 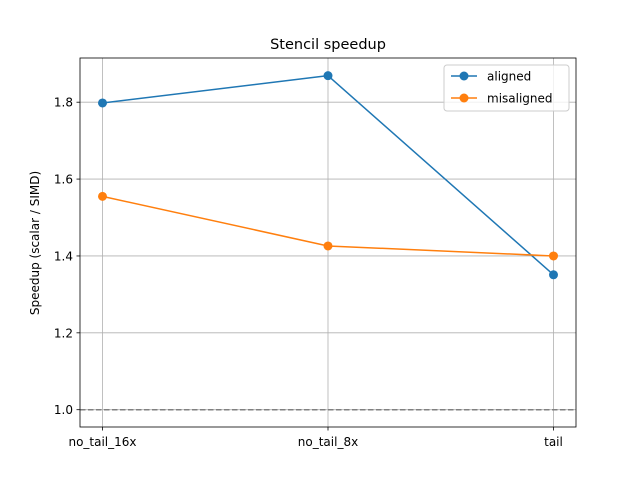 What do you see at coordinates (553, 442) in the screenshot?
I see `x-tick-label: tail` at bounding box center [553, 442].